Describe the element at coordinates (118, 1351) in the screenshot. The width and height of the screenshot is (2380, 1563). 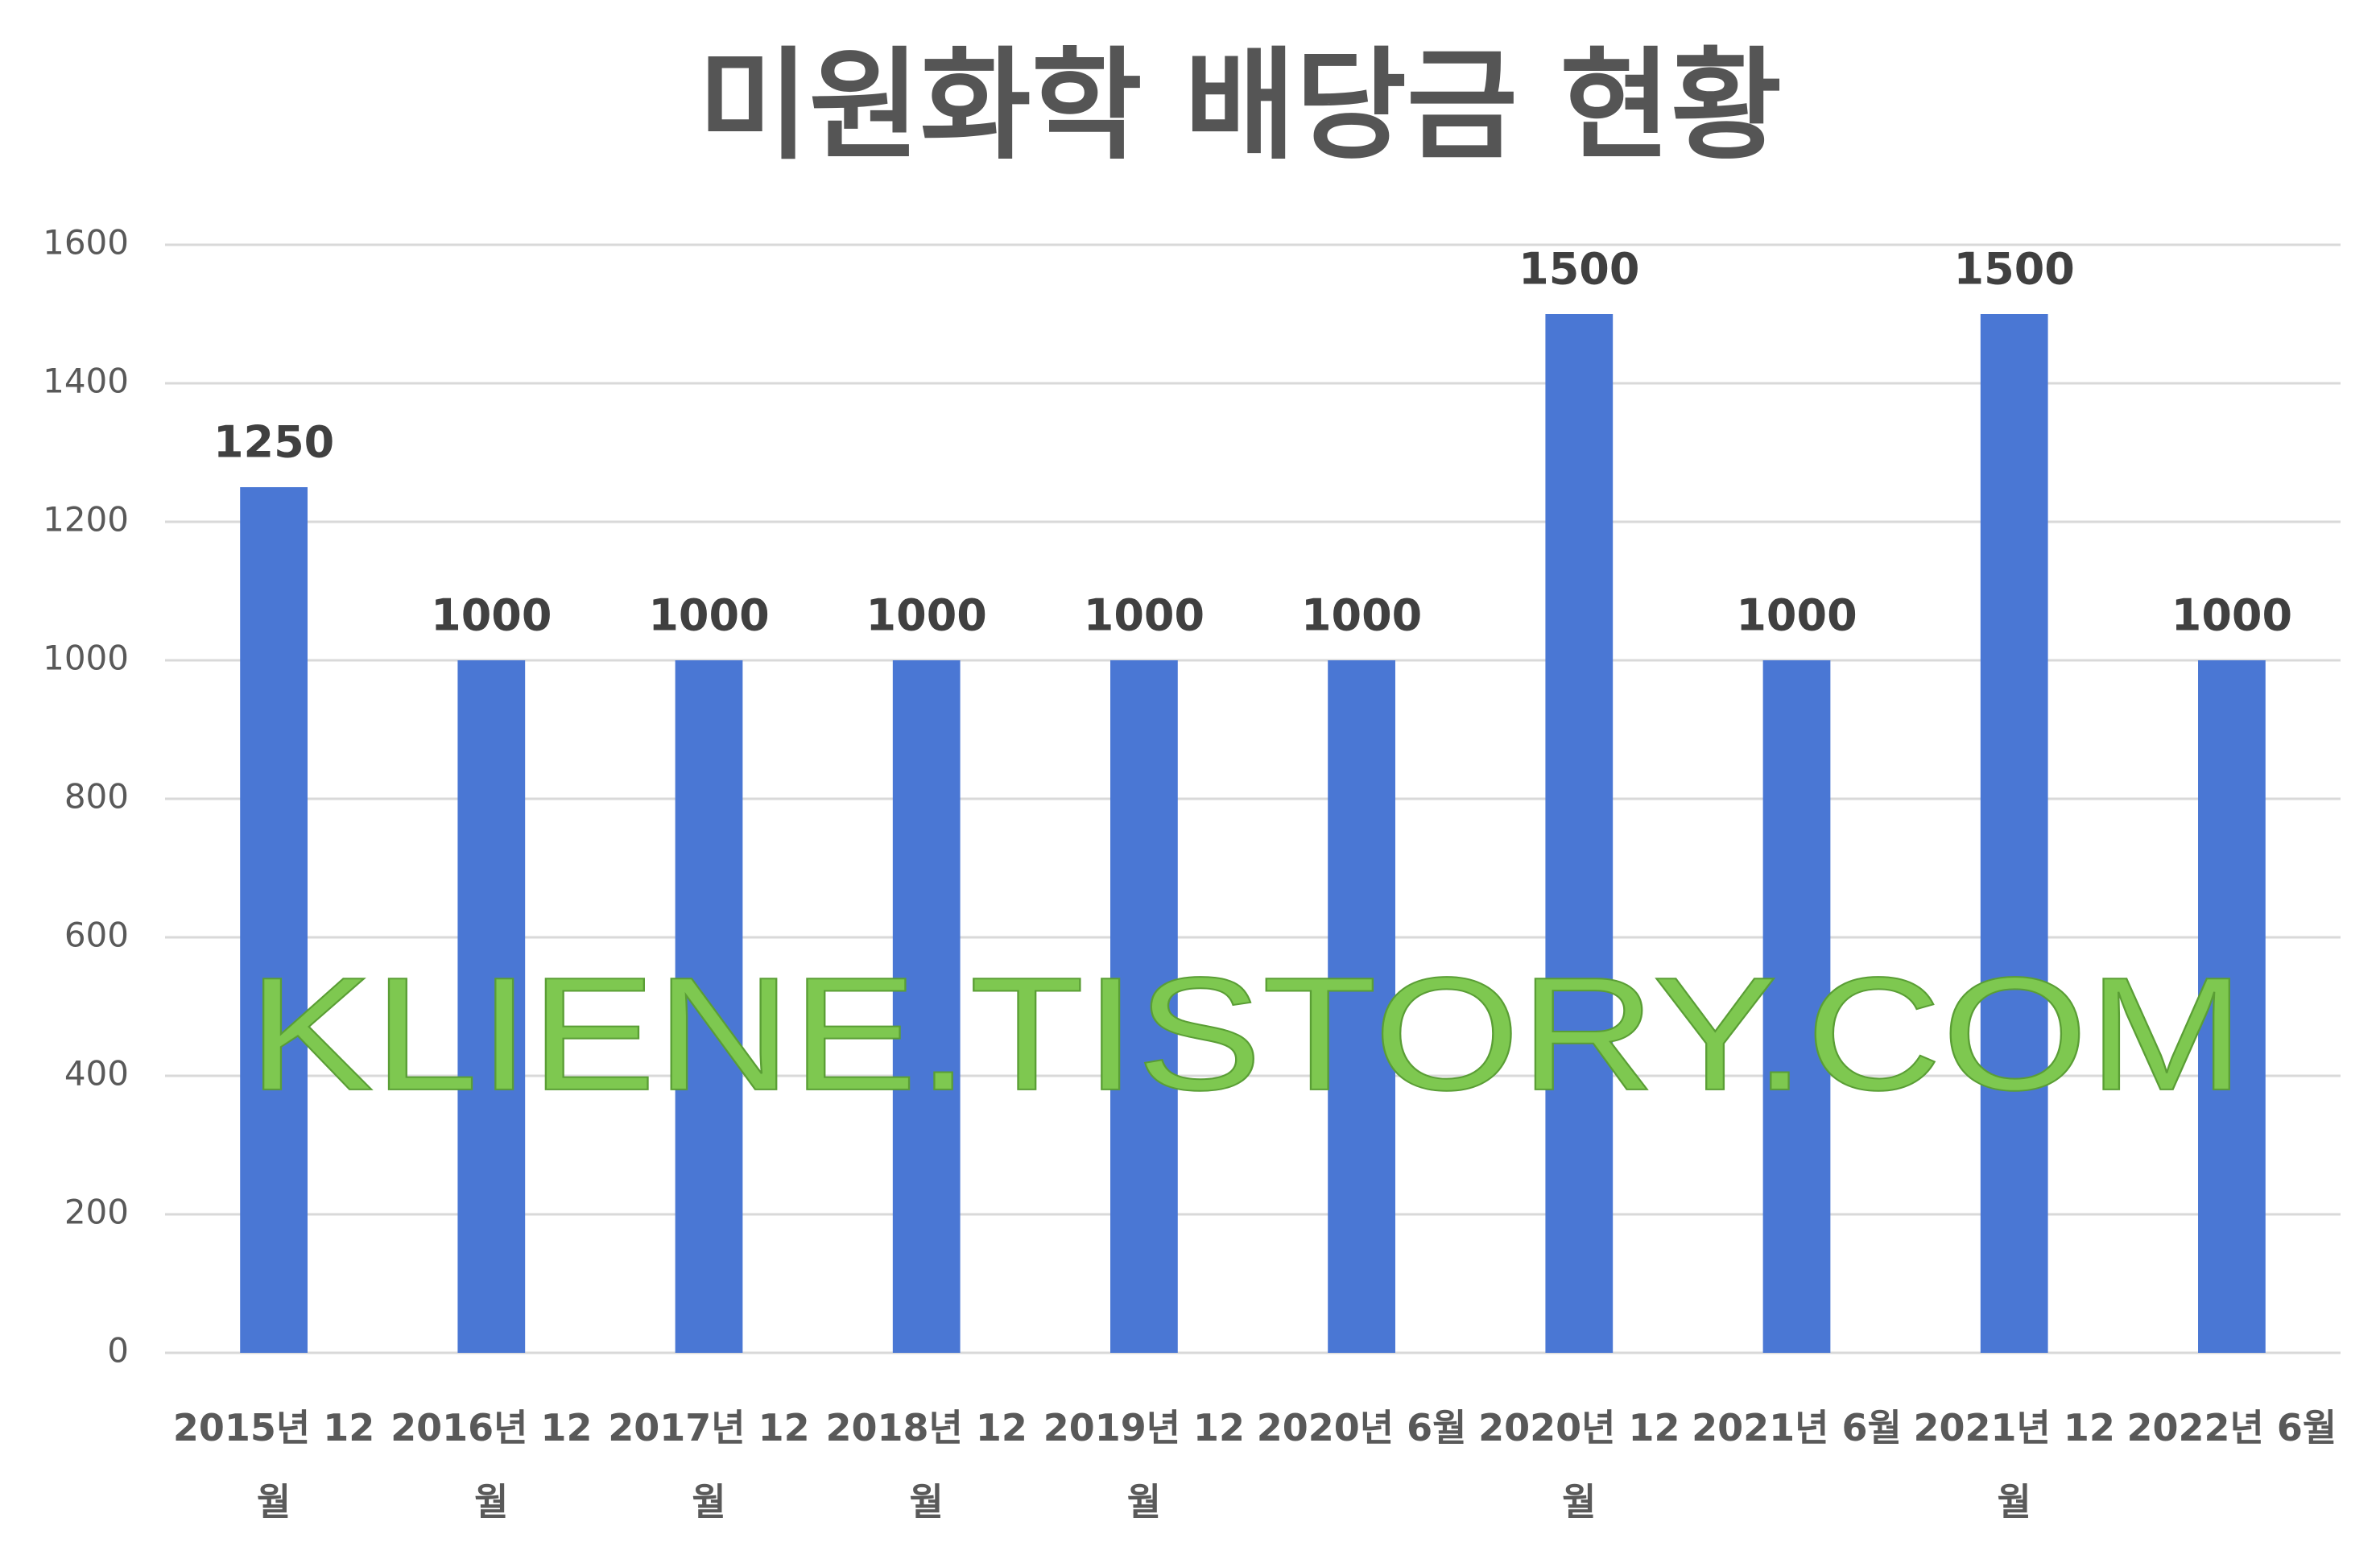
I see `y-tick-label: 0` at that location.